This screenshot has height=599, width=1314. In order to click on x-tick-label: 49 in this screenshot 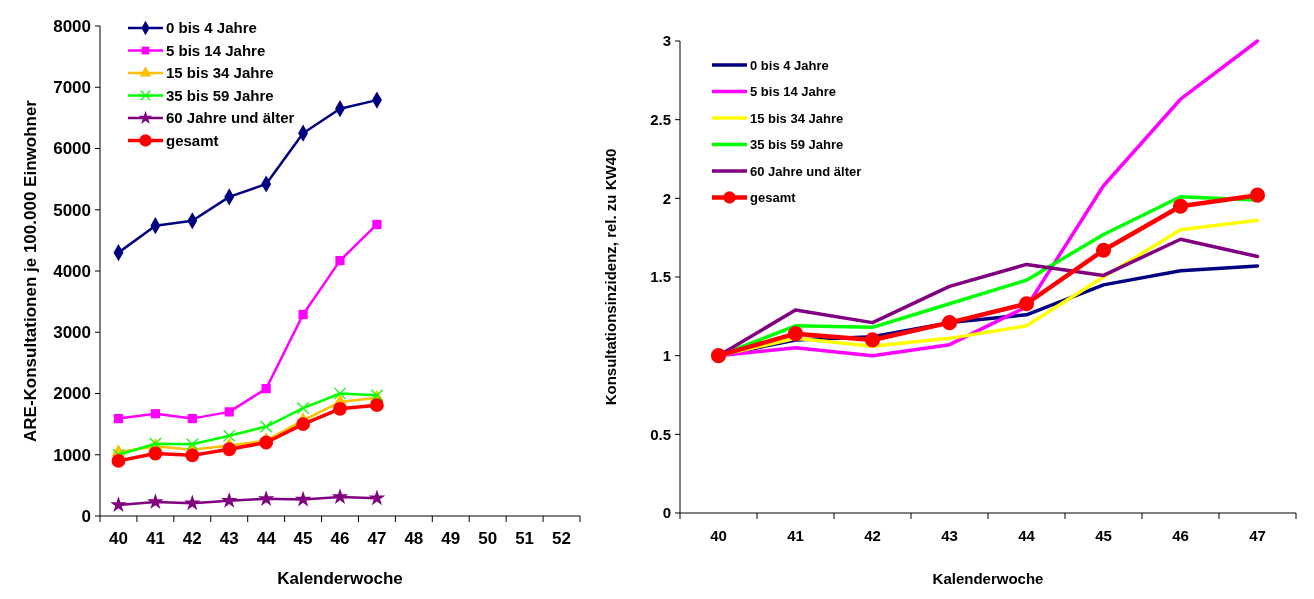, I will do `click(451, 538)`.